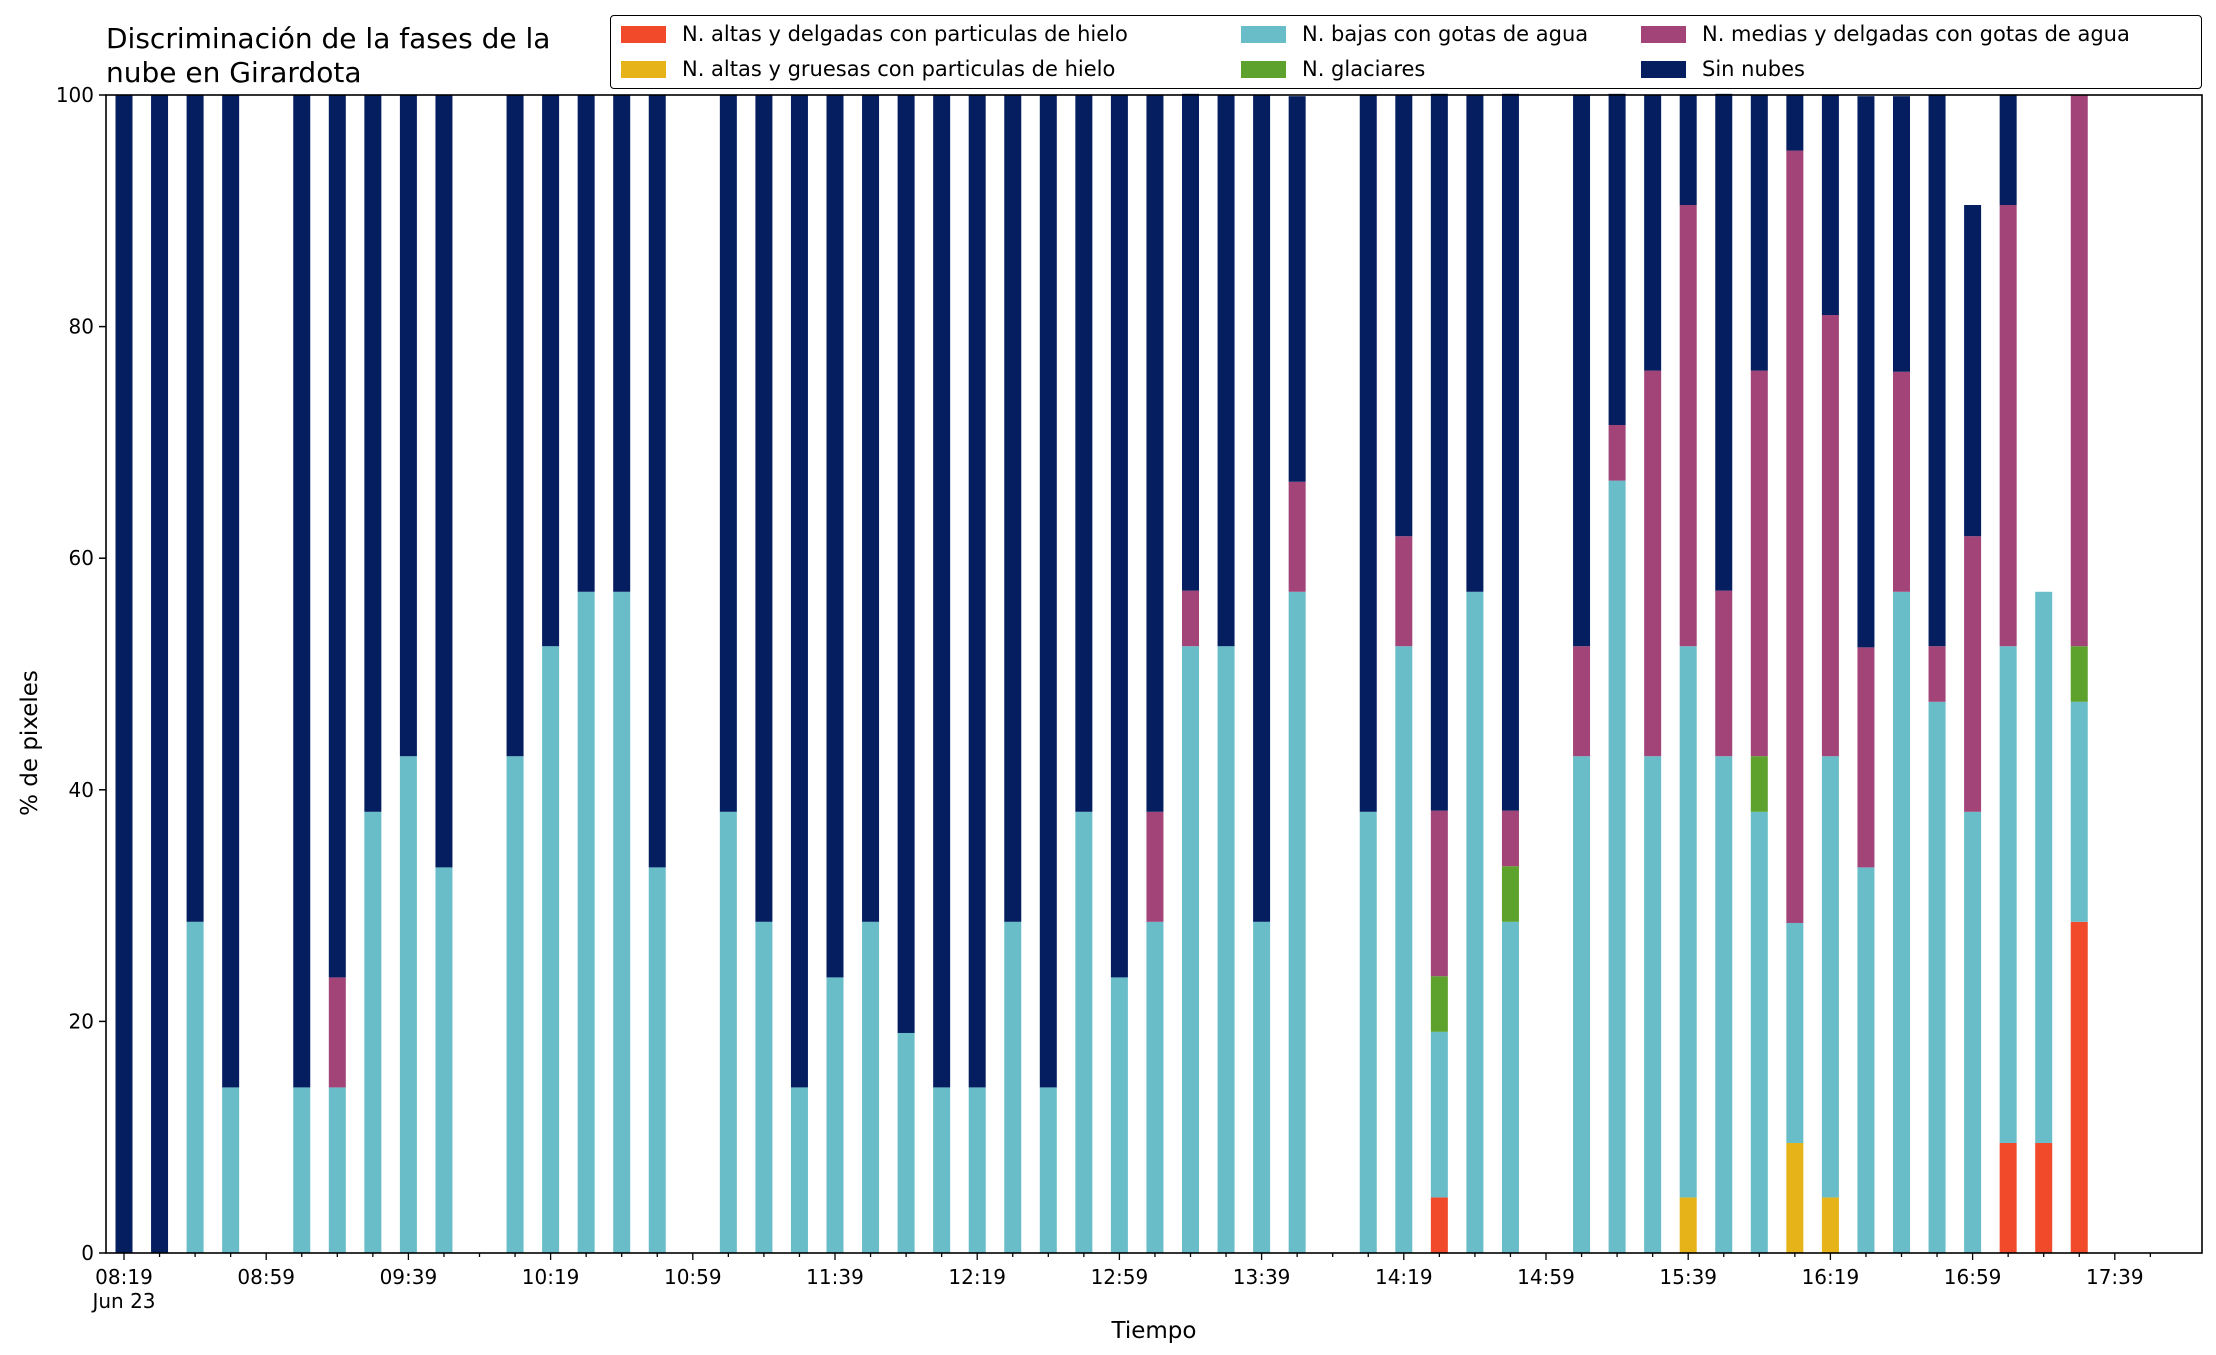  I want to click on x-tick-label: 10:59, so click(693, 1277).